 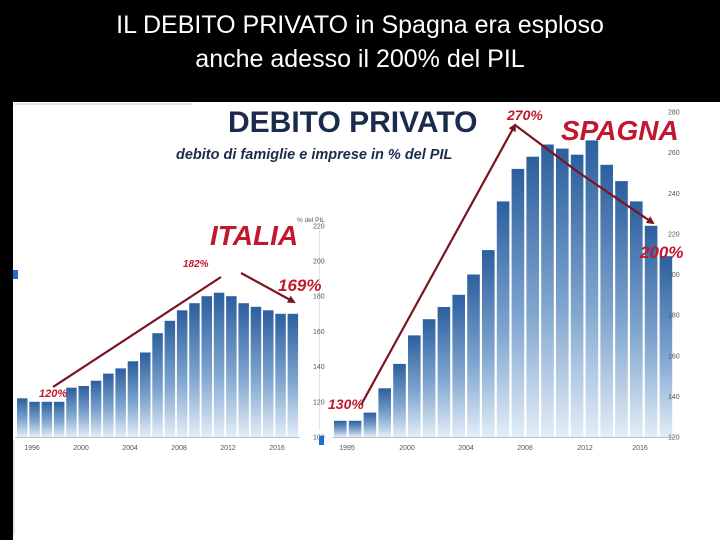 What do you see at coordinates (108, 405) in the screenshot?
I see `italia-bar-2002` at bounding box center [108, 405].